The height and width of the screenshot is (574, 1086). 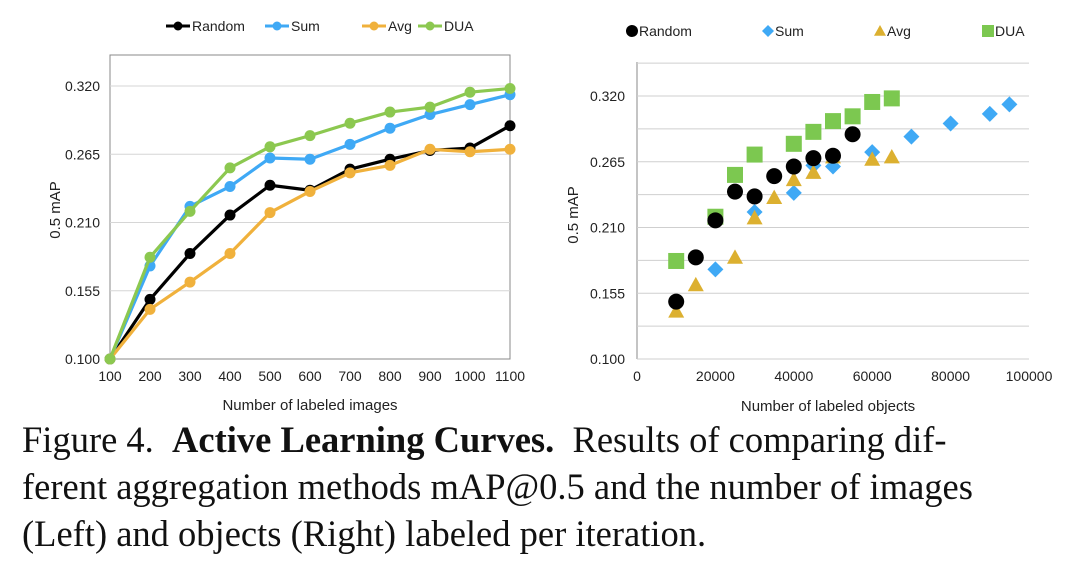 What do you see at coordinates (1010, 31) in the screenshot?
I see `legend-label: DUA` at bounding box center [1010, 31].